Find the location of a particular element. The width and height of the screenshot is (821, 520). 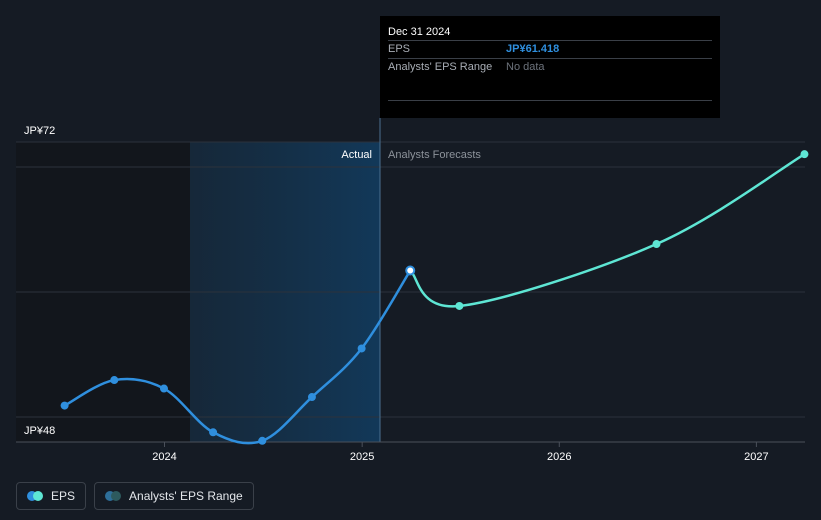

legend-eps-range: Analysts' EPS Range is located at coordinates (174, 496).